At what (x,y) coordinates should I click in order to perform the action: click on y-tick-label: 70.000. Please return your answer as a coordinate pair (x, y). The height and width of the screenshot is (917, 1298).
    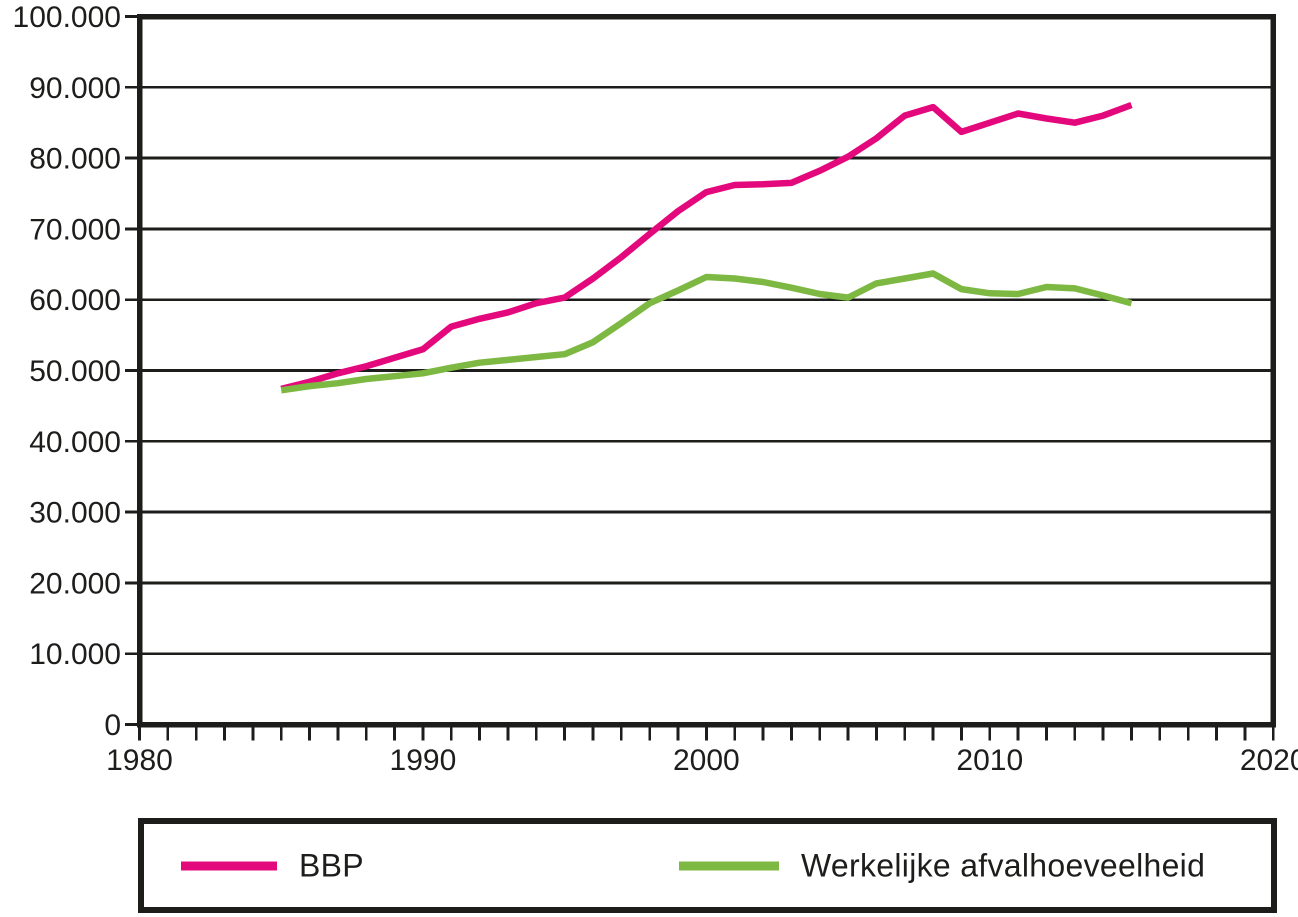
    Looking at the image, I should click on (75, 229).